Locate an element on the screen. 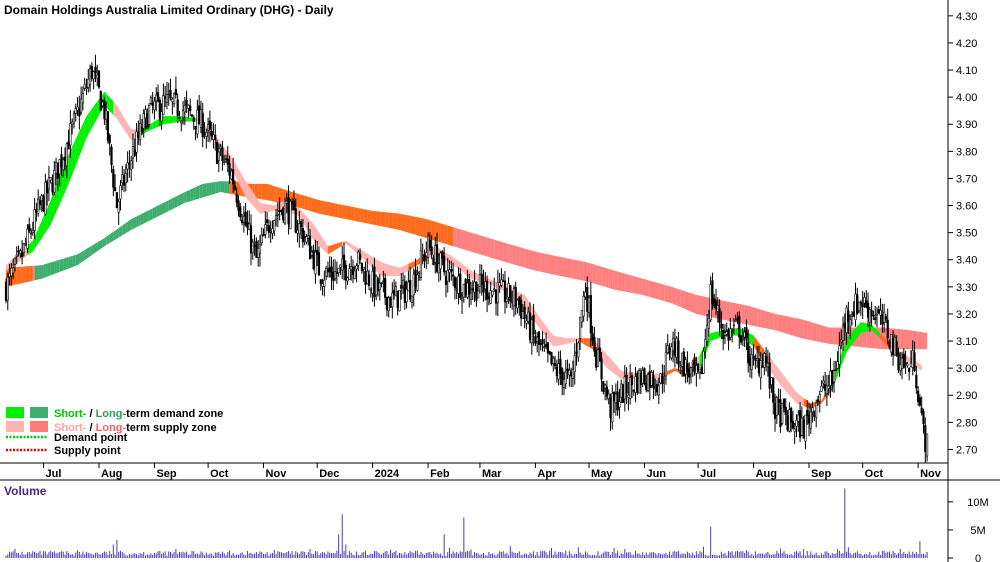 The image size is (1000, 562). price-tick-label: 2.70 is located at coordinates (966, 450).